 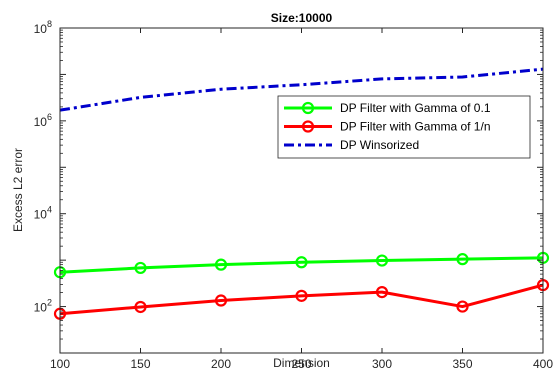 I want to click on x-tick-label: 300, so click(x=382, y=363).